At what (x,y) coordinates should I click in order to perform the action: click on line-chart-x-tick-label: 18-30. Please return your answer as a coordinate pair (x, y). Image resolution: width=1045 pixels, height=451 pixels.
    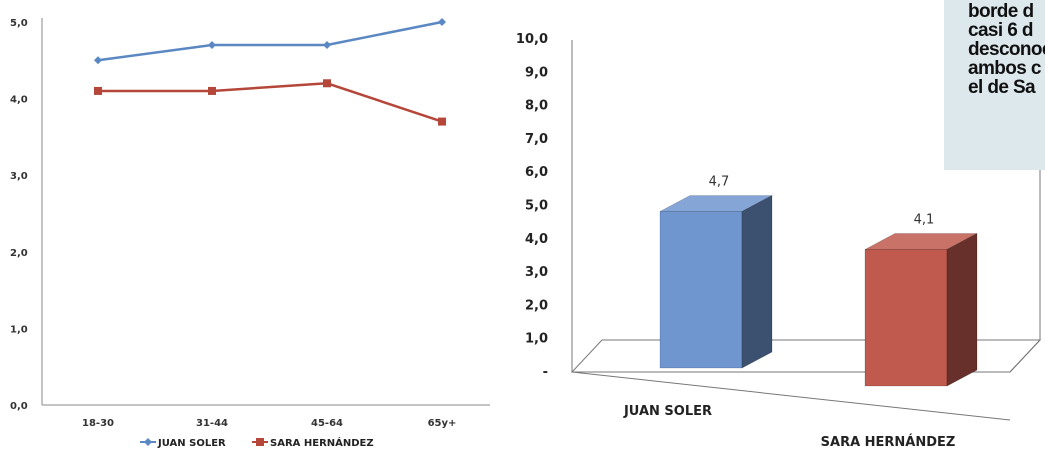
    Looking at the image, I should click on (98, 423).